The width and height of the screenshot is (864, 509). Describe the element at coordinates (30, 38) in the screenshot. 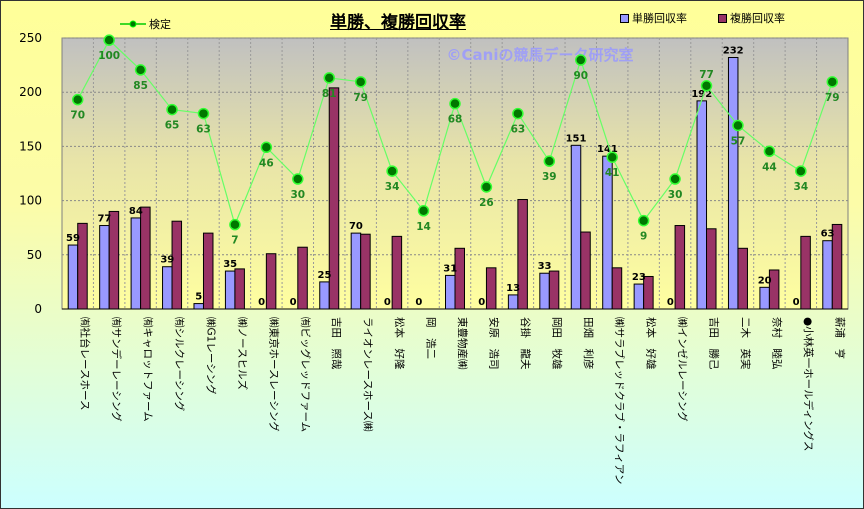

I see `y-tick-label: 250` at that location.